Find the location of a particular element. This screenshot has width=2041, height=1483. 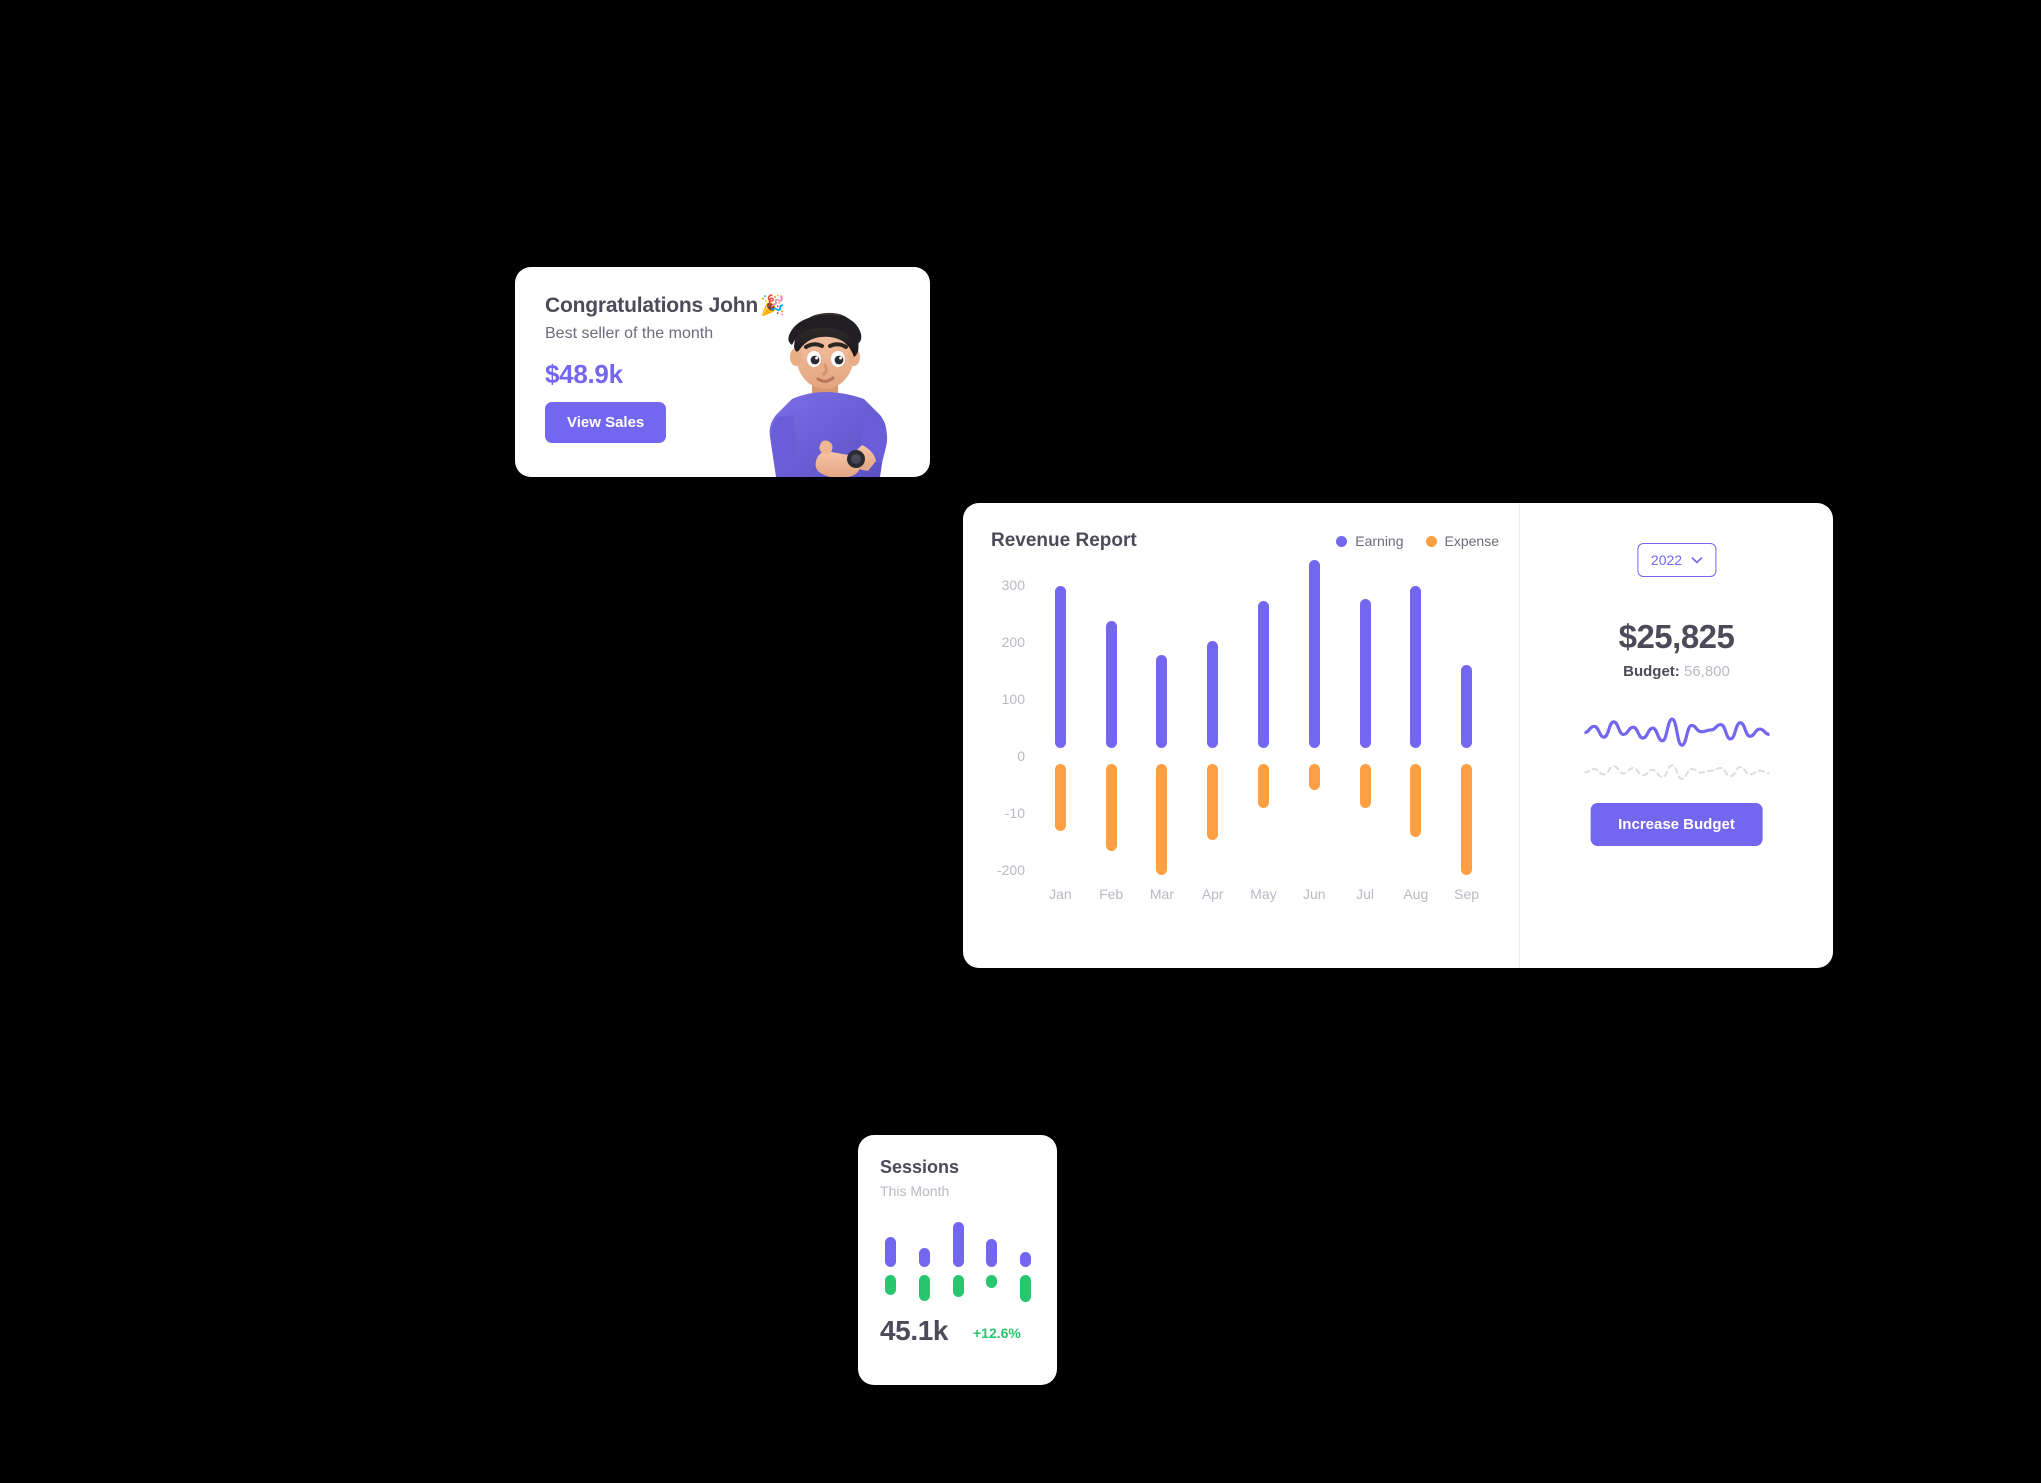

revenue-legend: Earning Expense is located at coordinates (1417, 541).